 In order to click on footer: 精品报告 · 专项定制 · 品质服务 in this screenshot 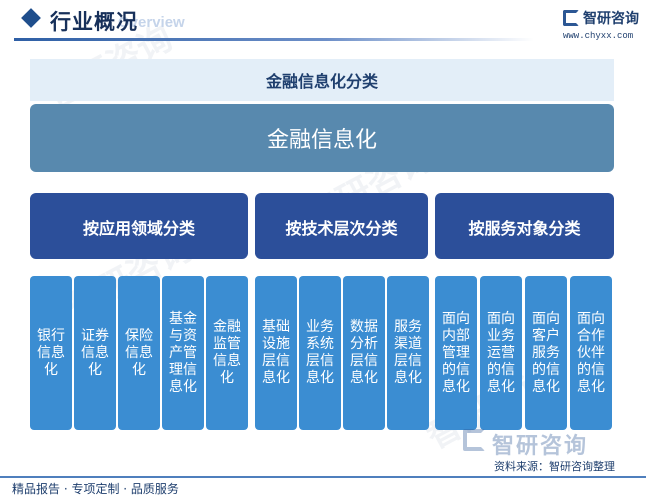, I will do `click(323, 487)`.